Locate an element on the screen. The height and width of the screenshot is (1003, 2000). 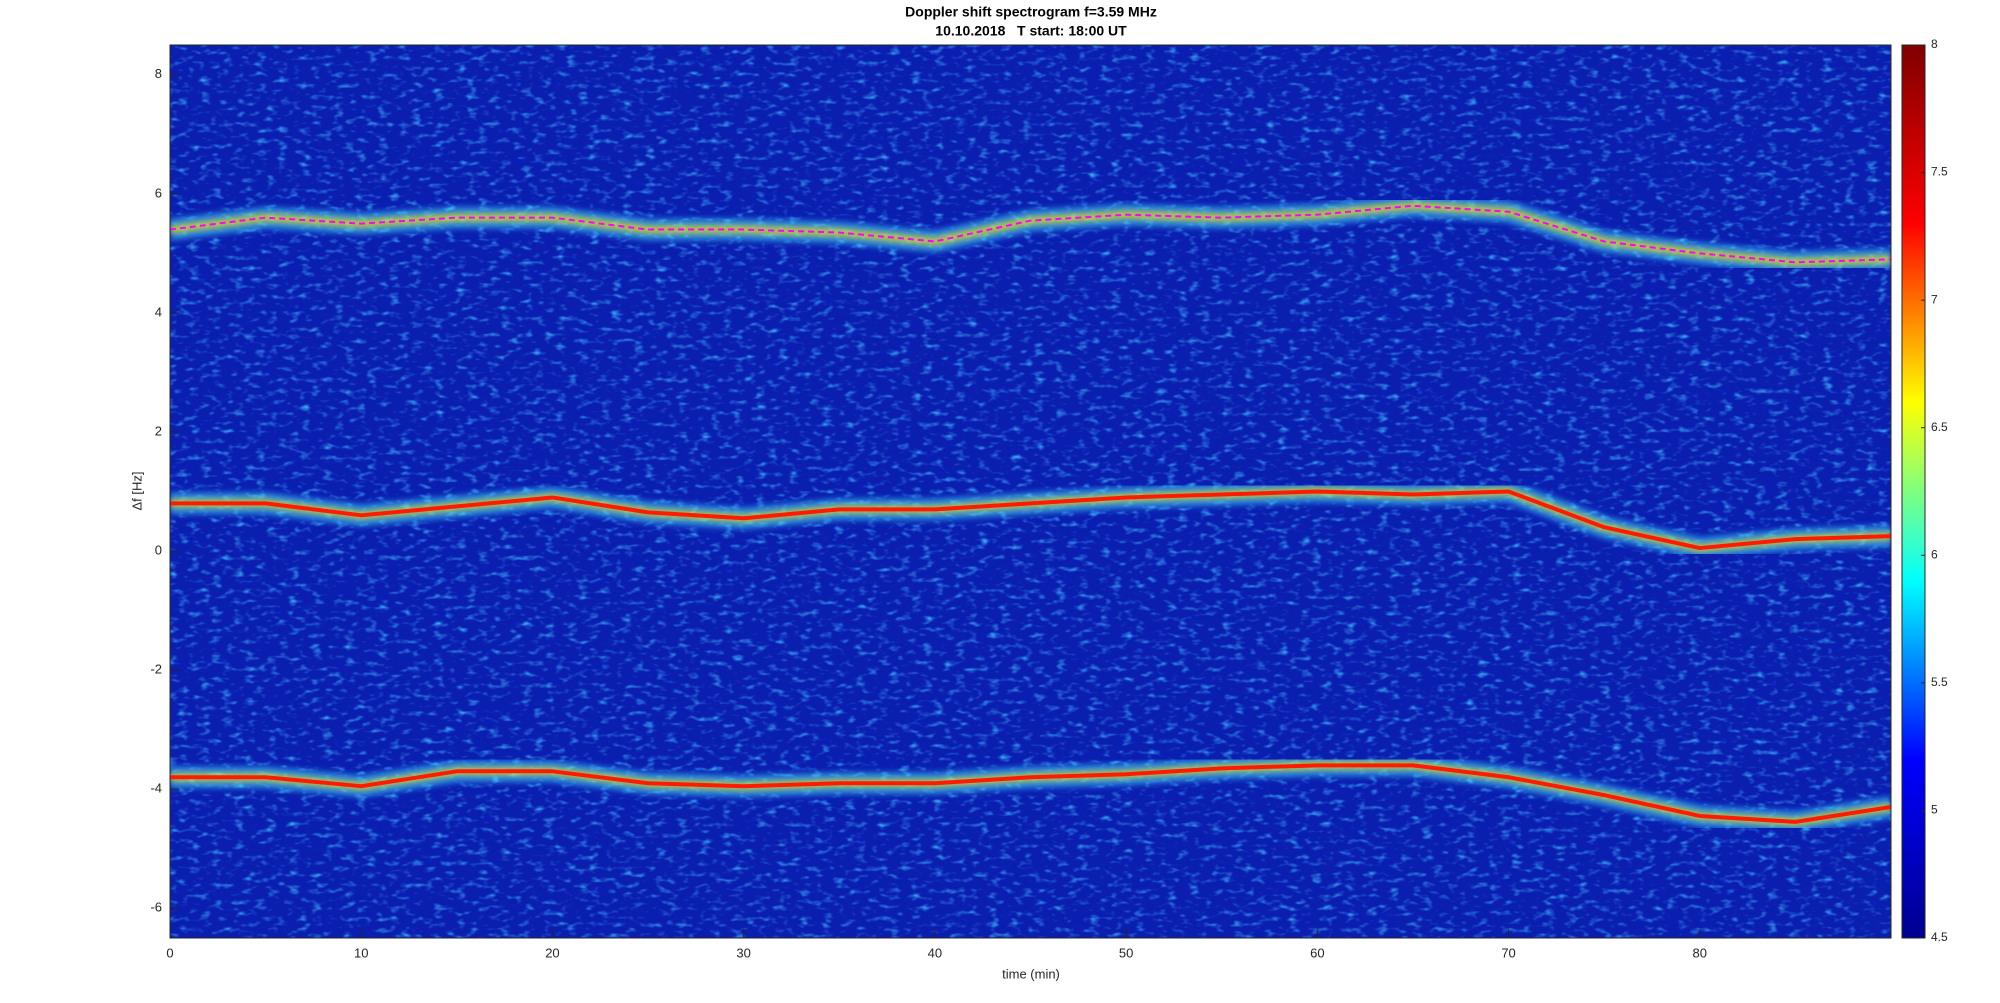
colorbar-tick-label: 4.5 is located at coordinates (1939, 937).